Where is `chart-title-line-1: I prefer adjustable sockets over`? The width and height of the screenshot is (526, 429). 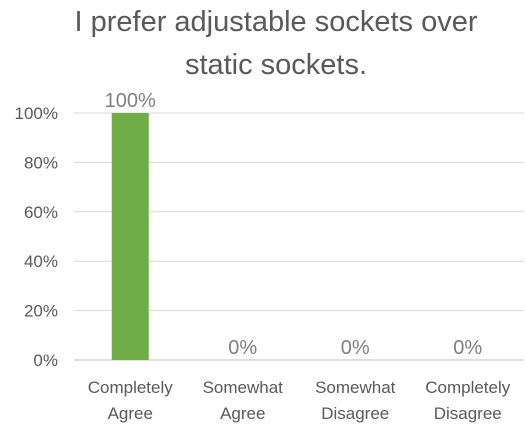 chart-title-line-1: I prefer adjustable sockets over is located at coordinates (276, 22).